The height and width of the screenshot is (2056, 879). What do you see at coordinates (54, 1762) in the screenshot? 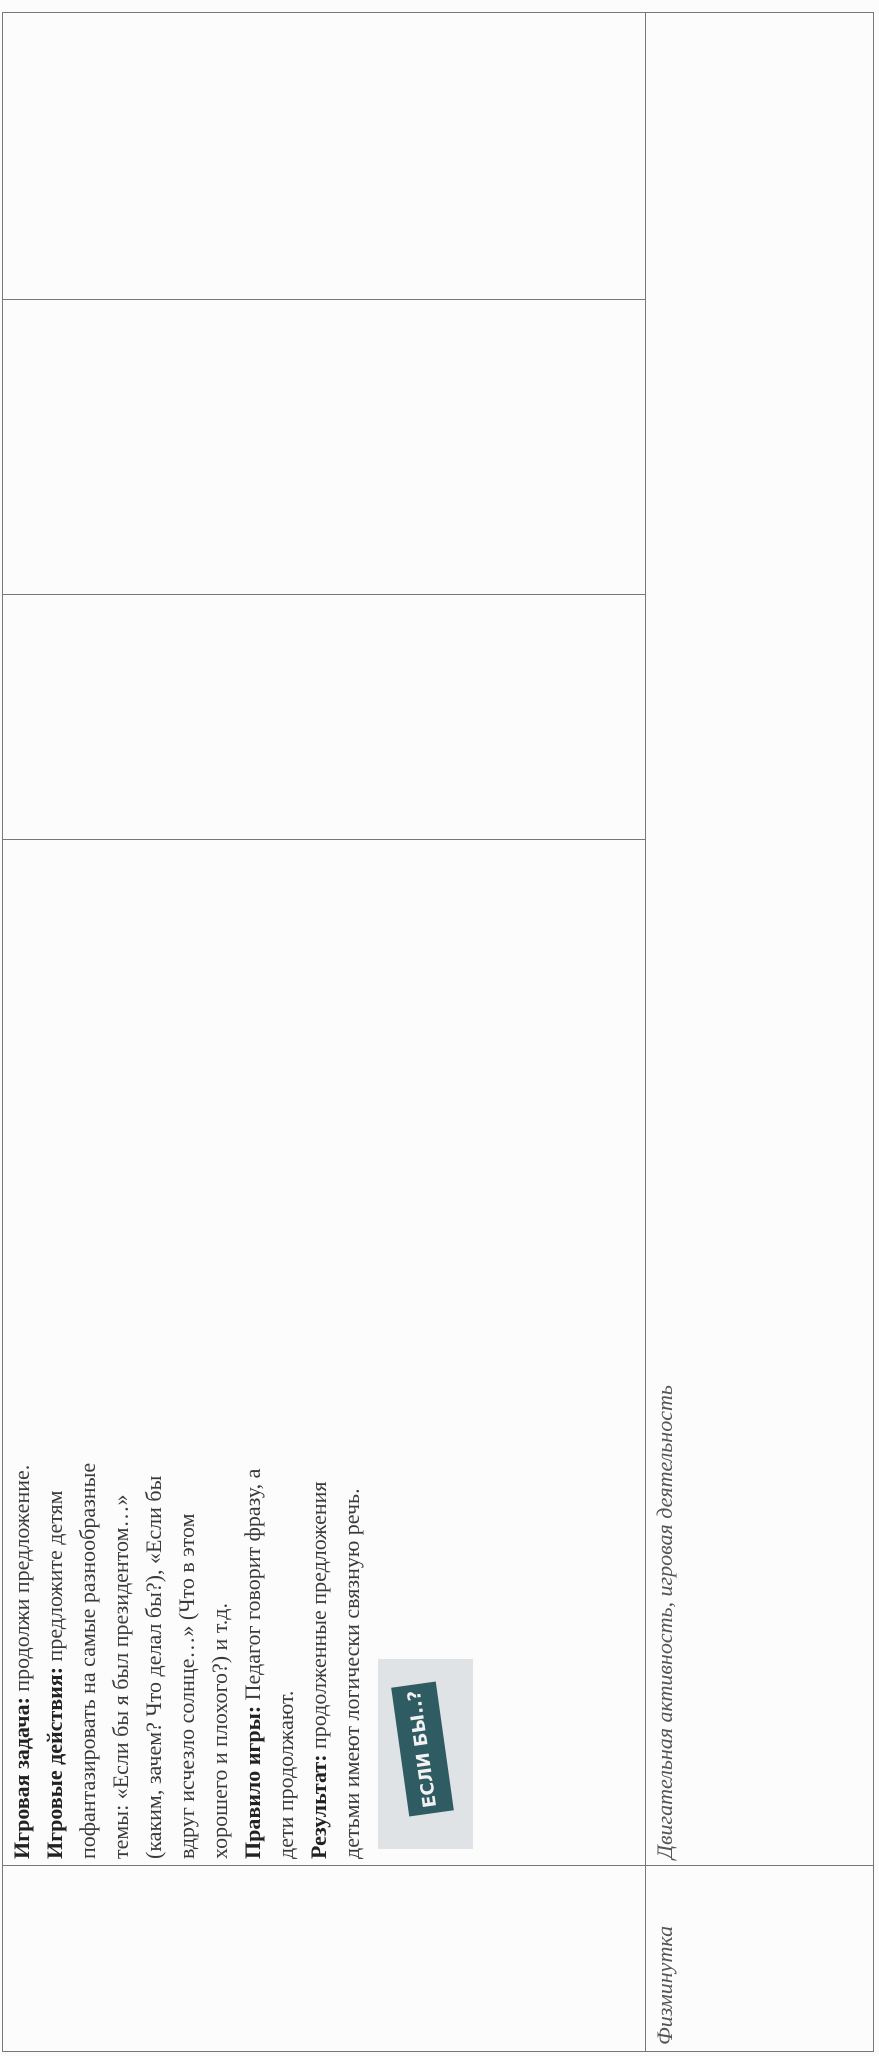
I see `paragraph-label: Игровые действия:` at bounding box center [54, 1762].